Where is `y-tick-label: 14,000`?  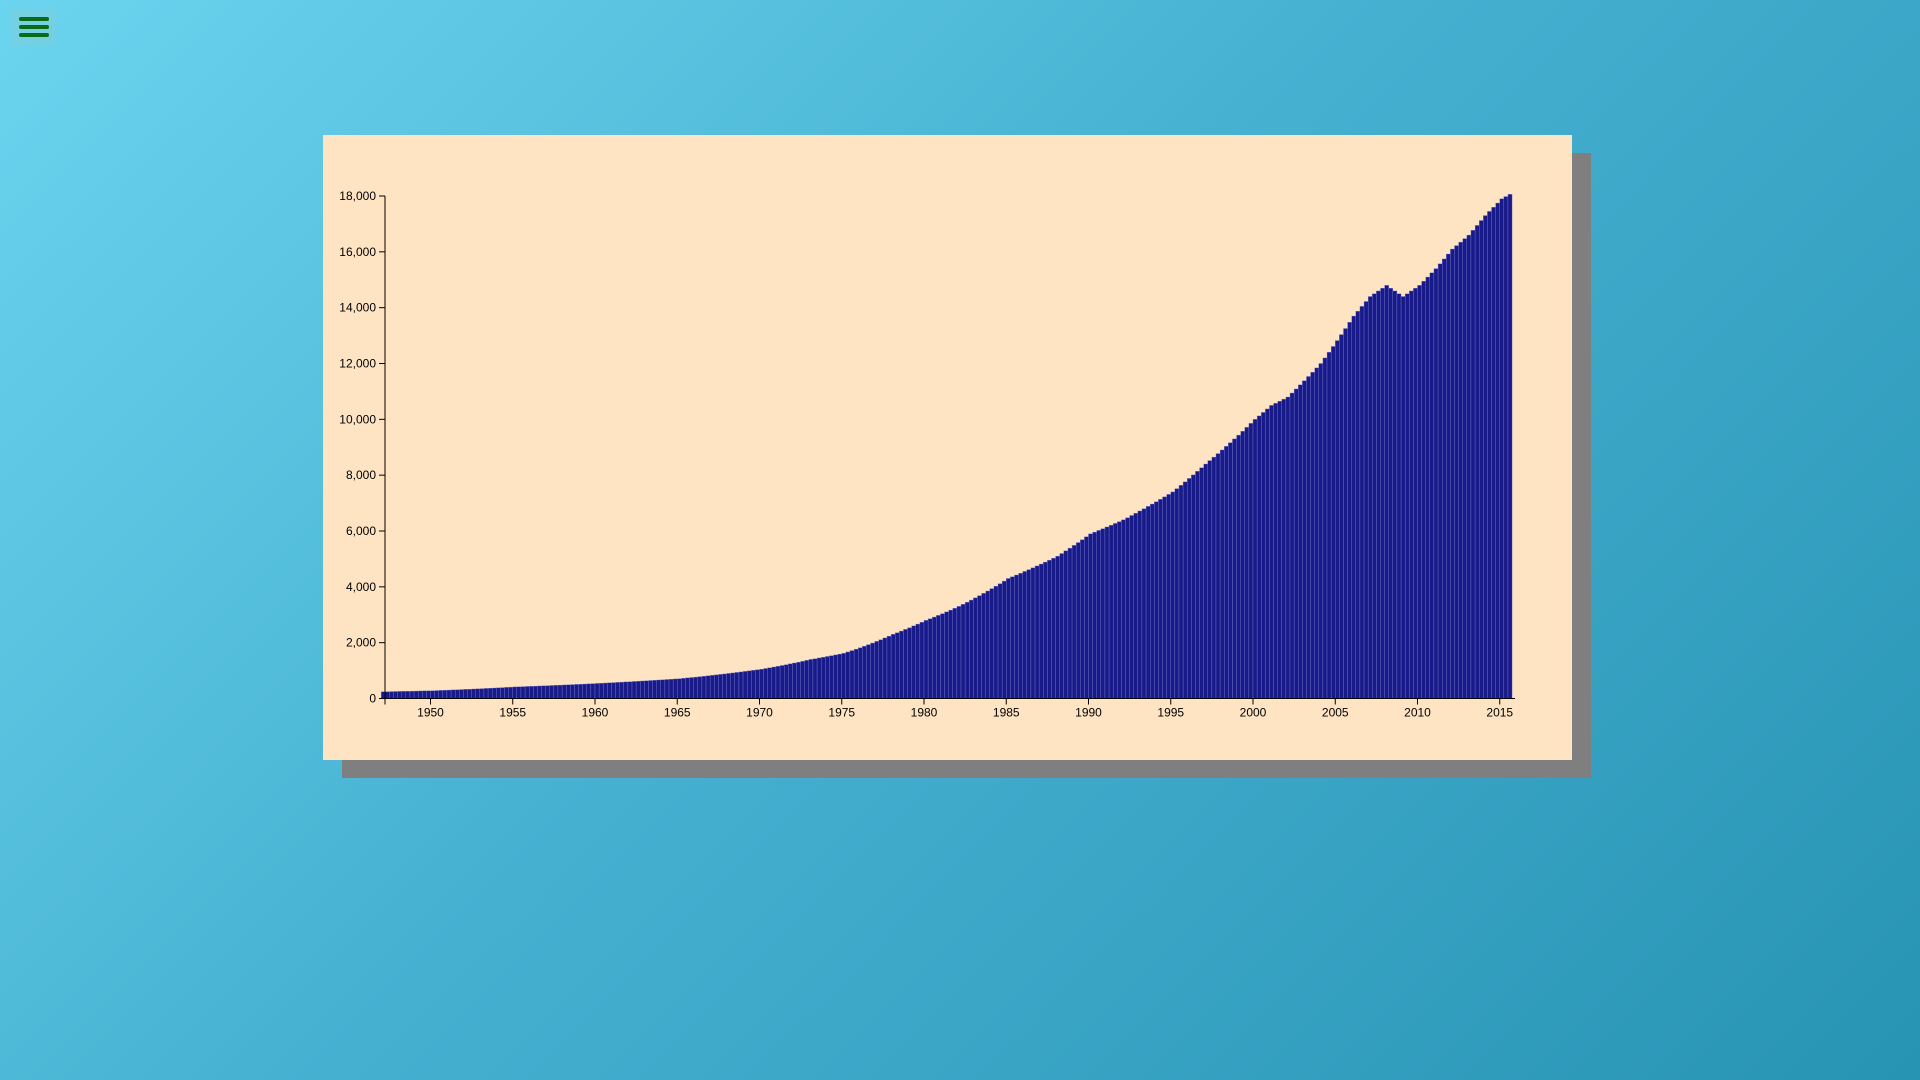
y-tick-label: 14,000 is located at coordinates (357, 308).